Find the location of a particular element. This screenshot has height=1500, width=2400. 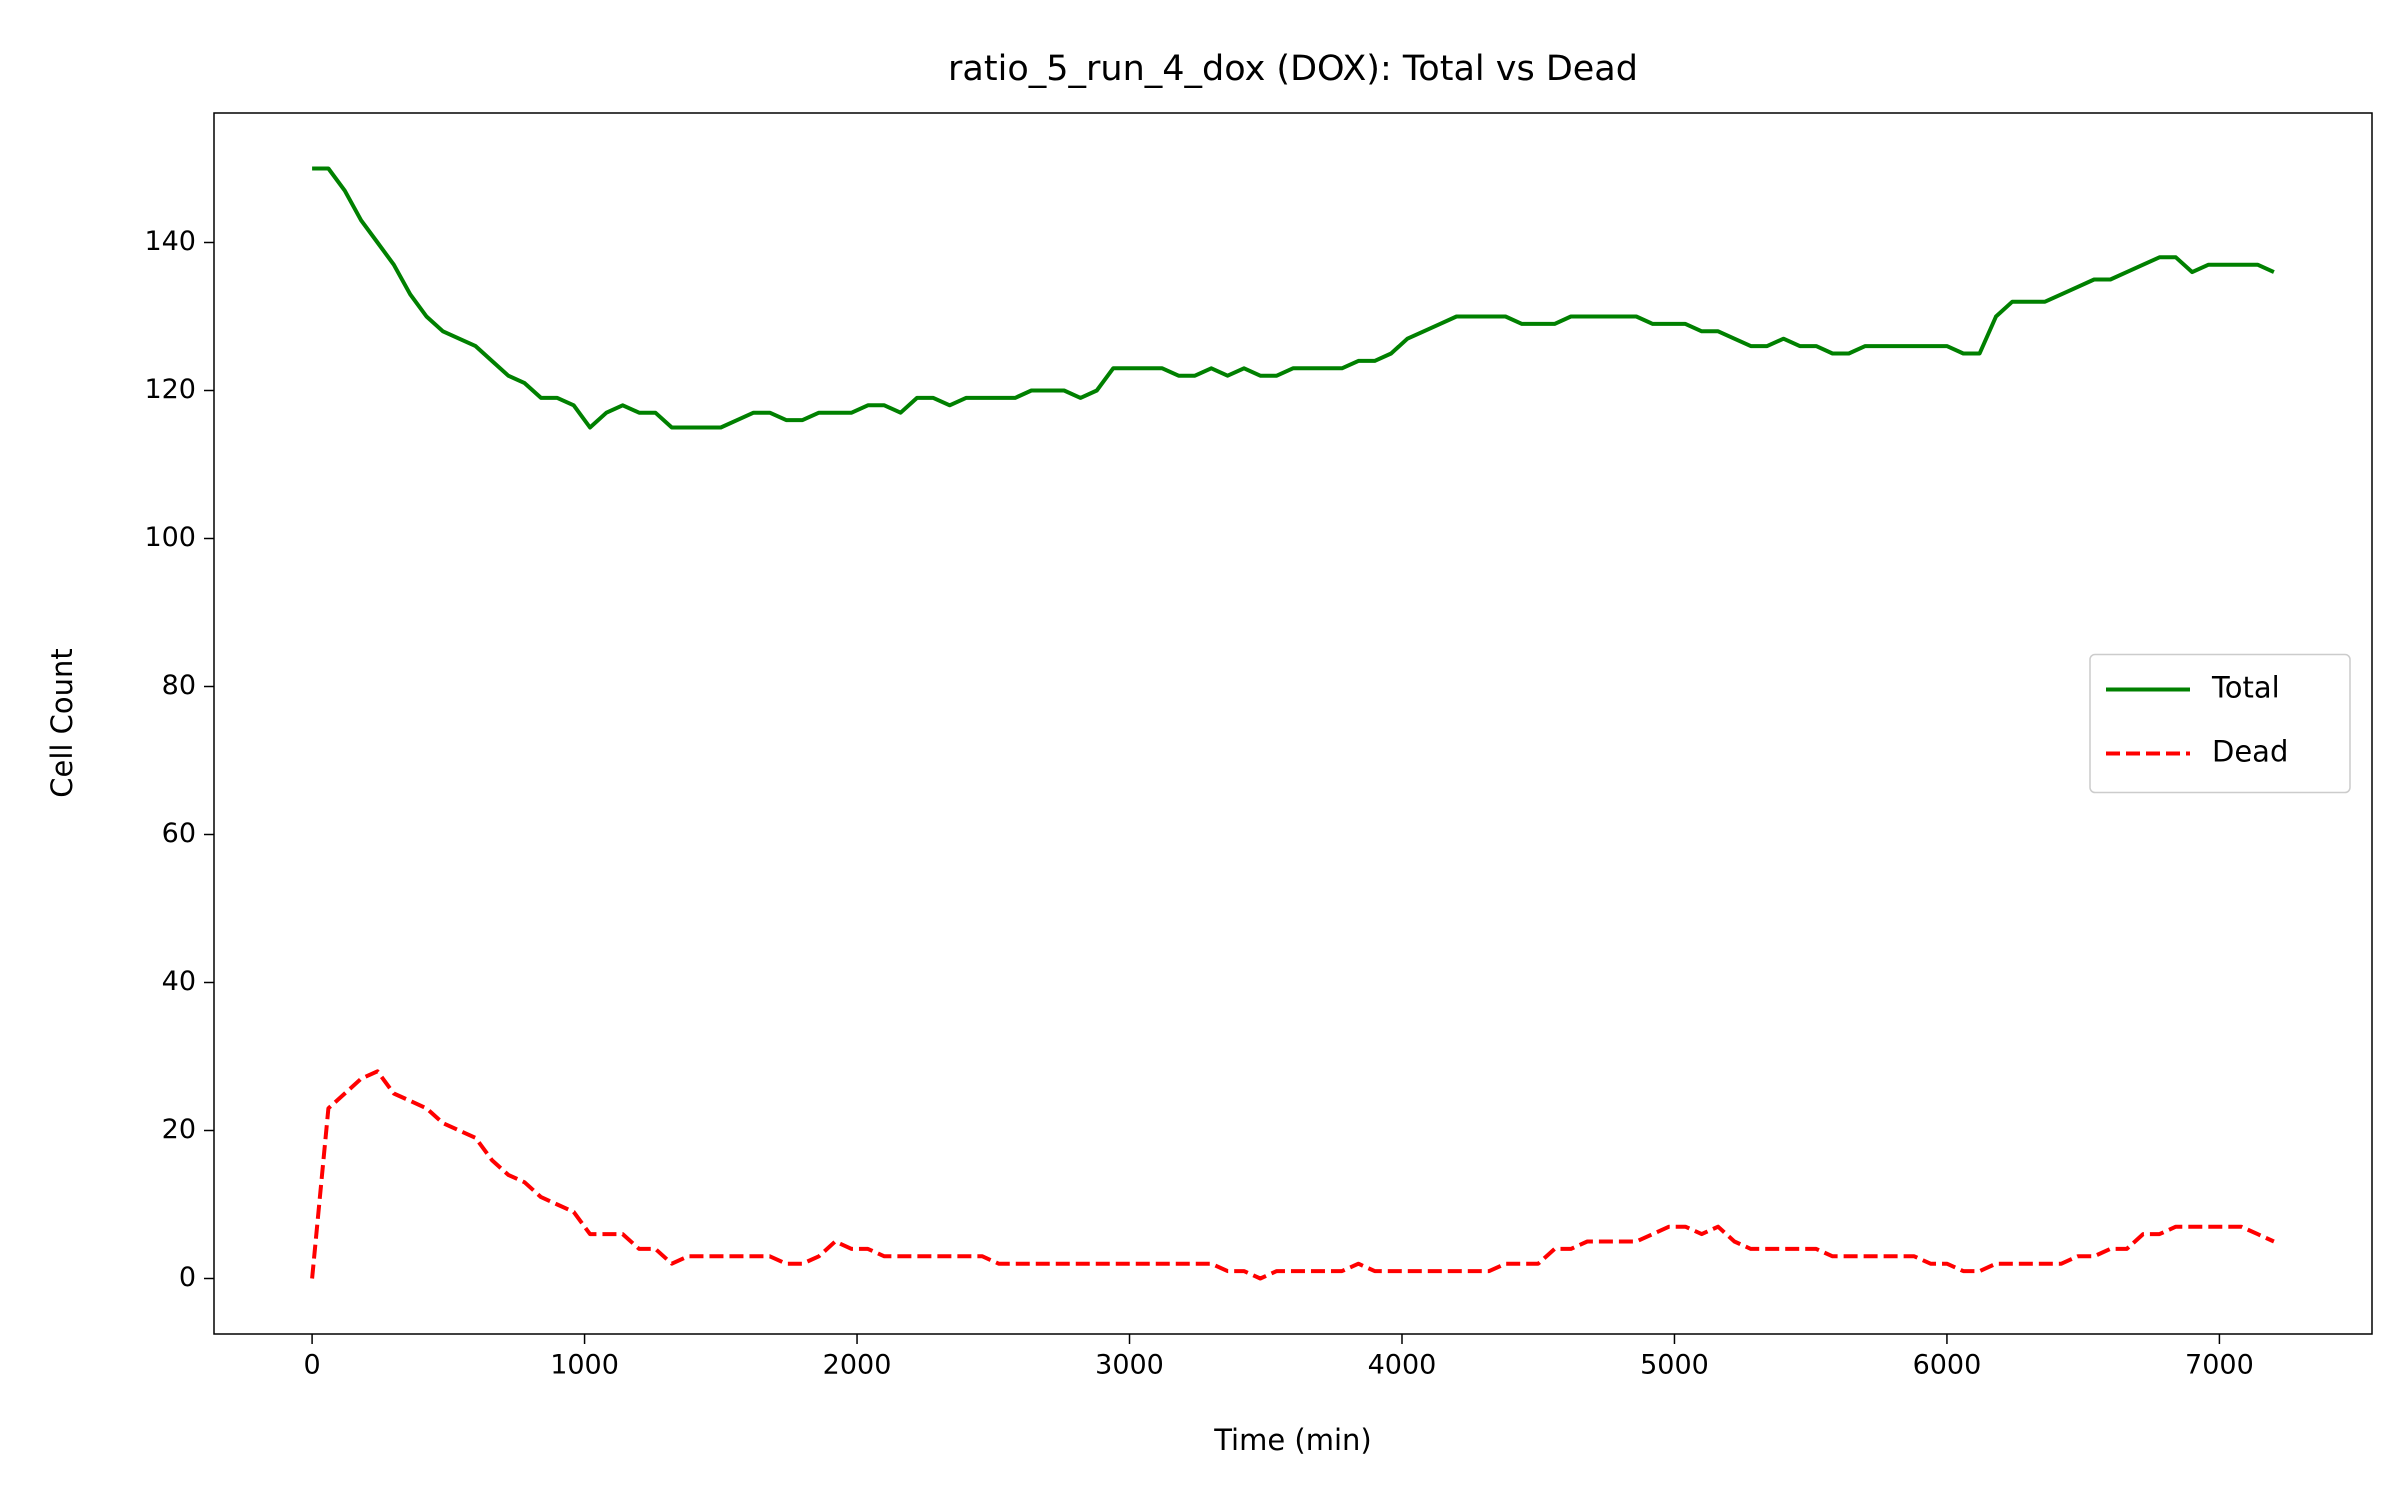

y-axis-label: Cell Count is located at coordinates (62, 723).